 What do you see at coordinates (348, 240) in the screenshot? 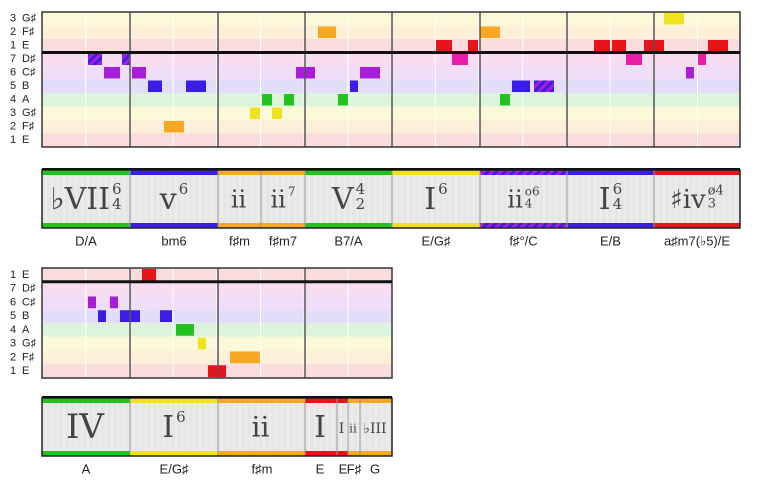
I see `chord-name: B7/A` at bounding box center [348, 240].